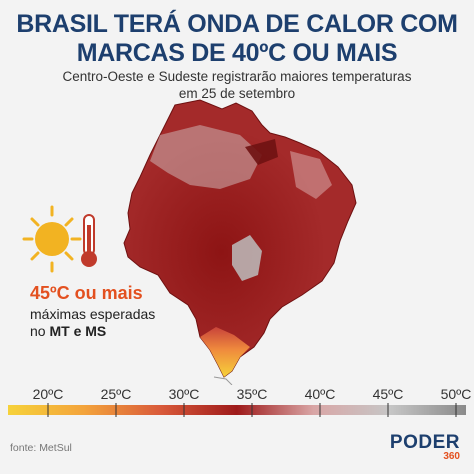 This screenshot has height=474, width=474. I want to click on scale-tick-label: 35ºC, so click(252, 394).